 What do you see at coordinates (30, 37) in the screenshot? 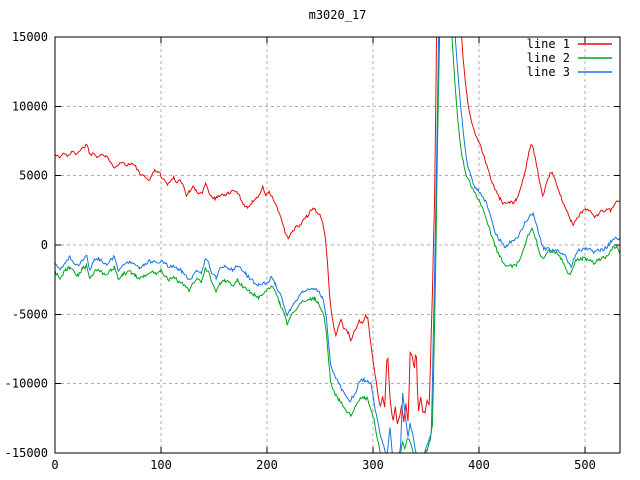
I see `y-tick-label: 15000` at bounding box center [30, 37].